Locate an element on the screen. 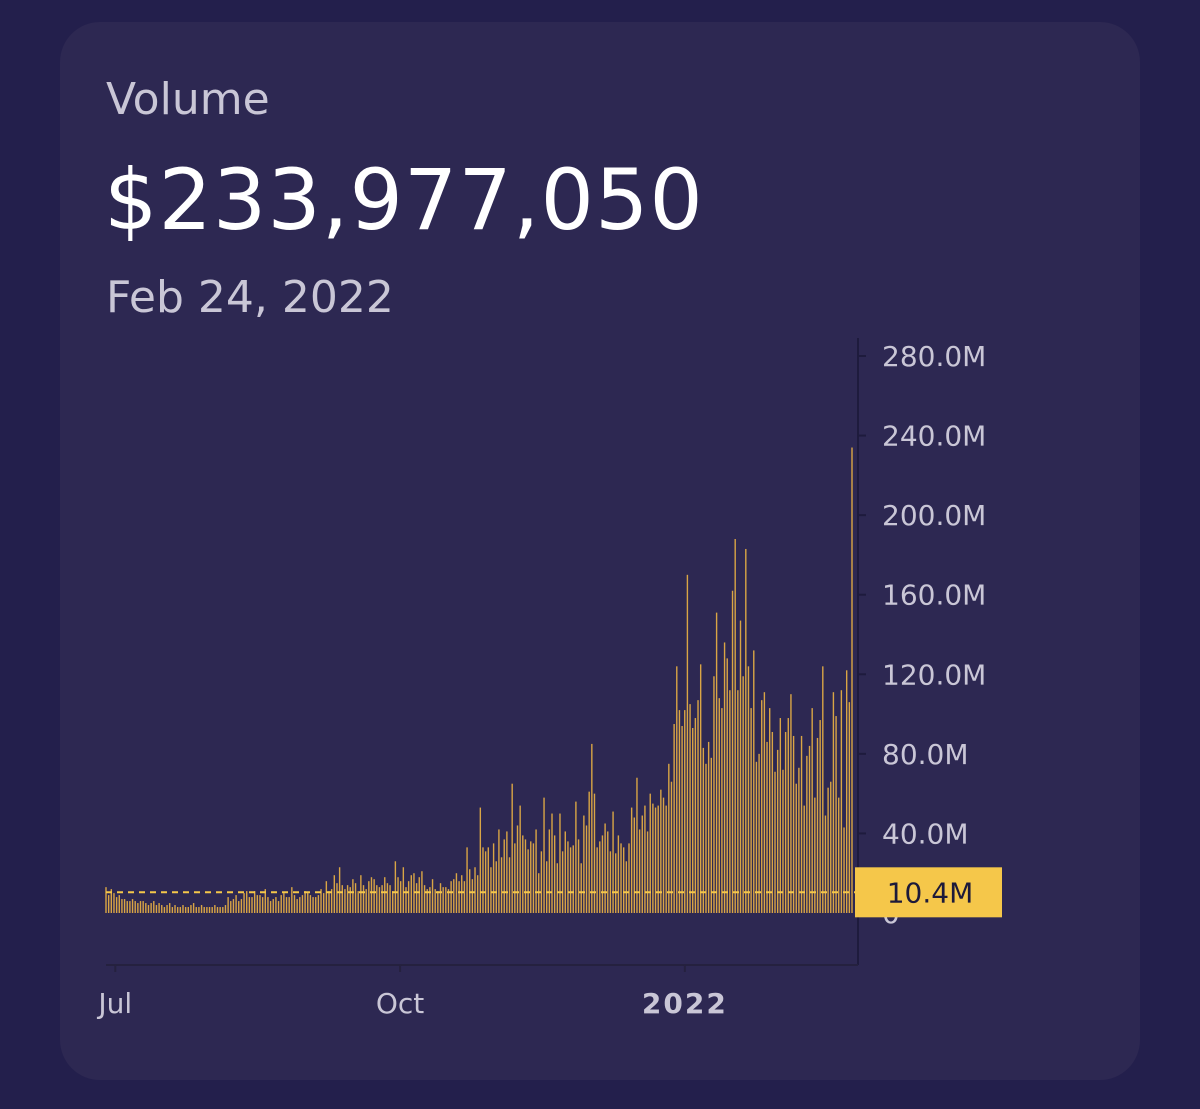 The image size is (1200, 1109). x-tick-label: 2022 is located at coordinates (685, 1003).